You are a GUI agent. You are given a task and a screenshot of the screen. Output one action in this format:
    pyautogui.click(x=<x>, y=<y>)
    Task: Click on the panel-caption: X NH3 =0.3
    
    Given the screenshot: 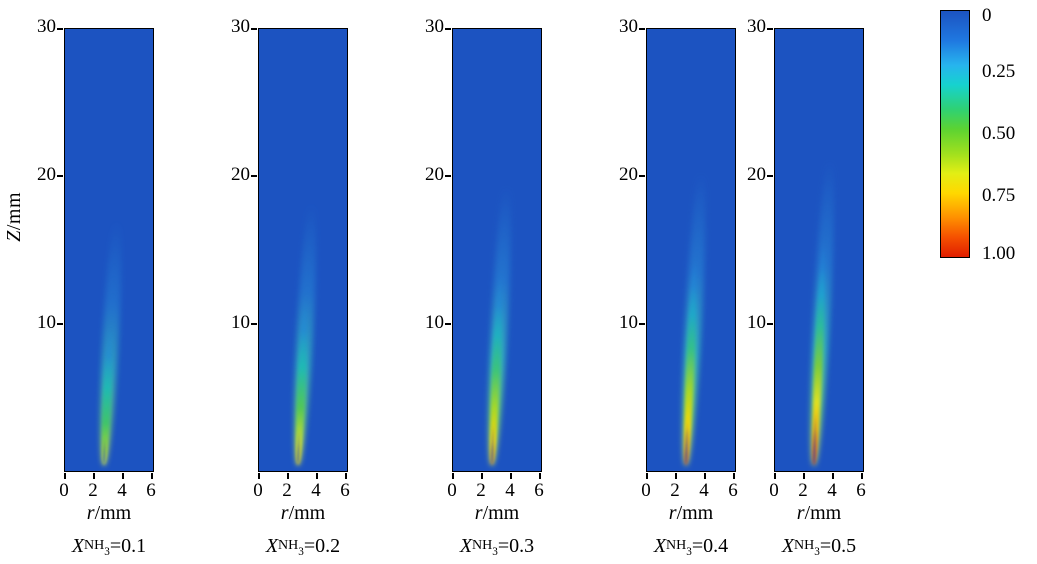 What is the action you would take?
    pyautogui.click(x=497, y=549)
    